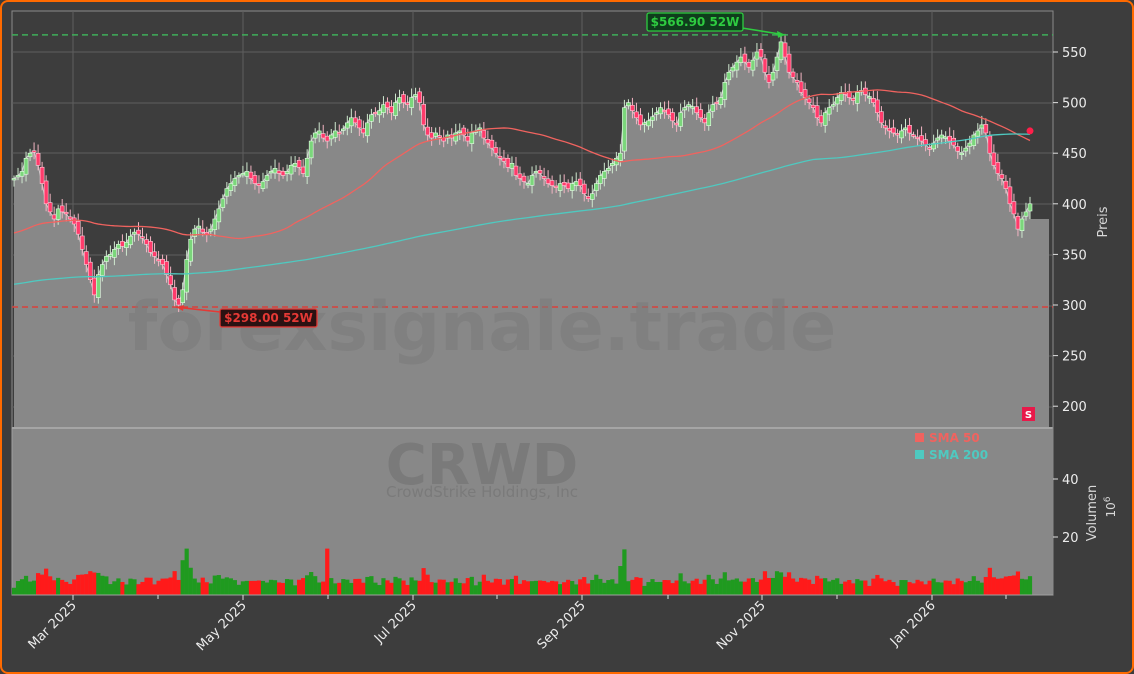  What do you see at coordinates (1070, 538) in the screenshot?
I see `volume-tick-label: 20` at bounding box center [1070, 538].